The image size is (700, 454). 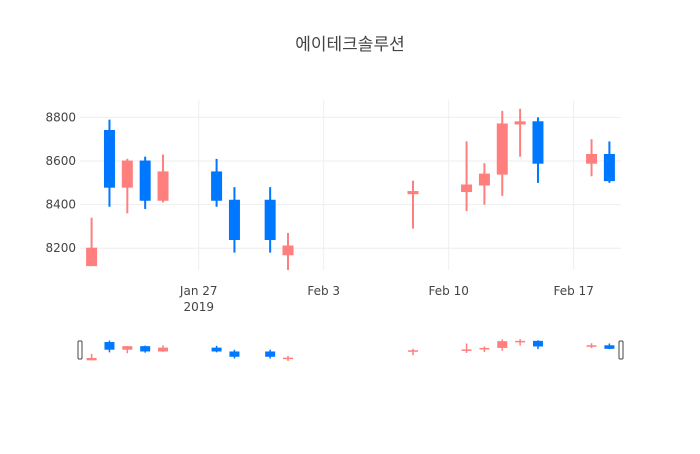 I want to click on y-tick-label: 8400, so click(x=60, y=205).